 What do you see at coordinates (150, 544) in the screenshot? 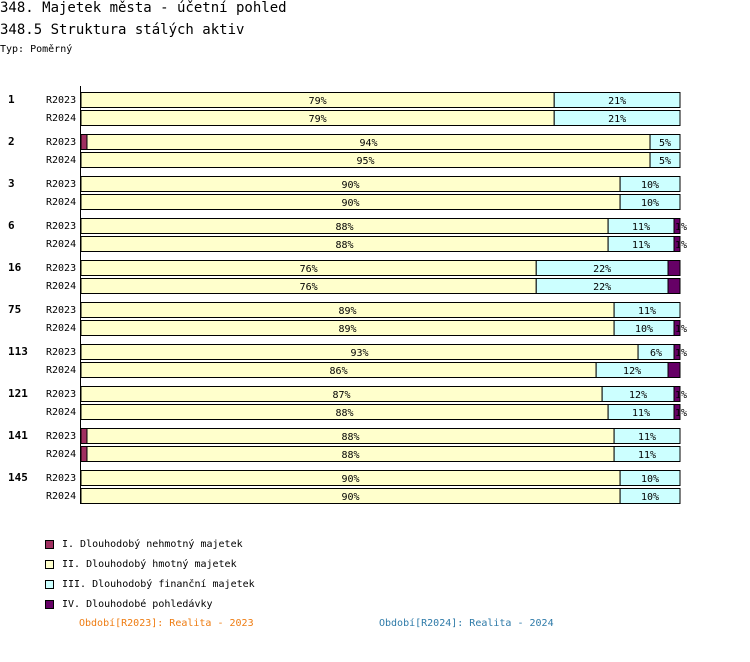
I see `legend-item-1: I. Dlouhodobý nehmotný majetek` at bounding box center [150, 544].